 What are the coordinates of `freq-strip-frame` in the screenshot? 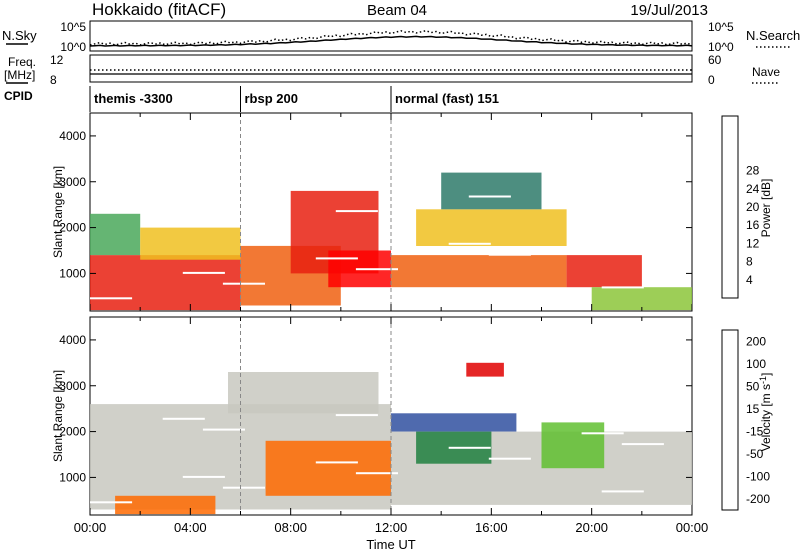 It's located at (391, 68).